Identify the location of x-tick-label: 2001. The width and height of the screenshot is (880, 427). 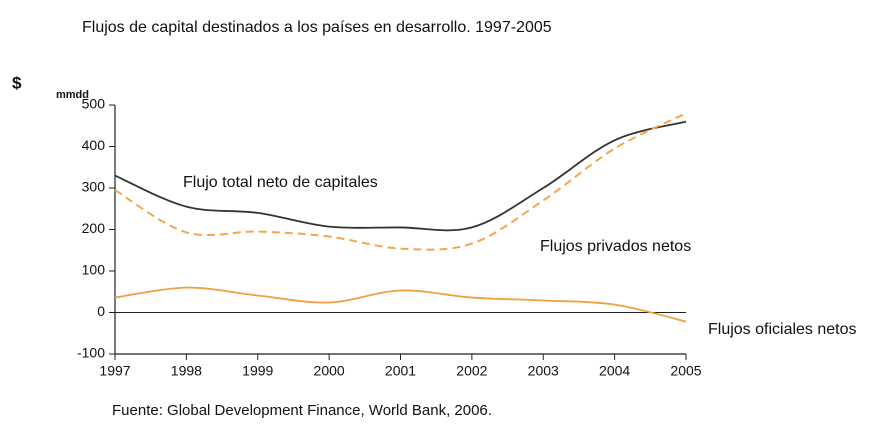
(400, 371).